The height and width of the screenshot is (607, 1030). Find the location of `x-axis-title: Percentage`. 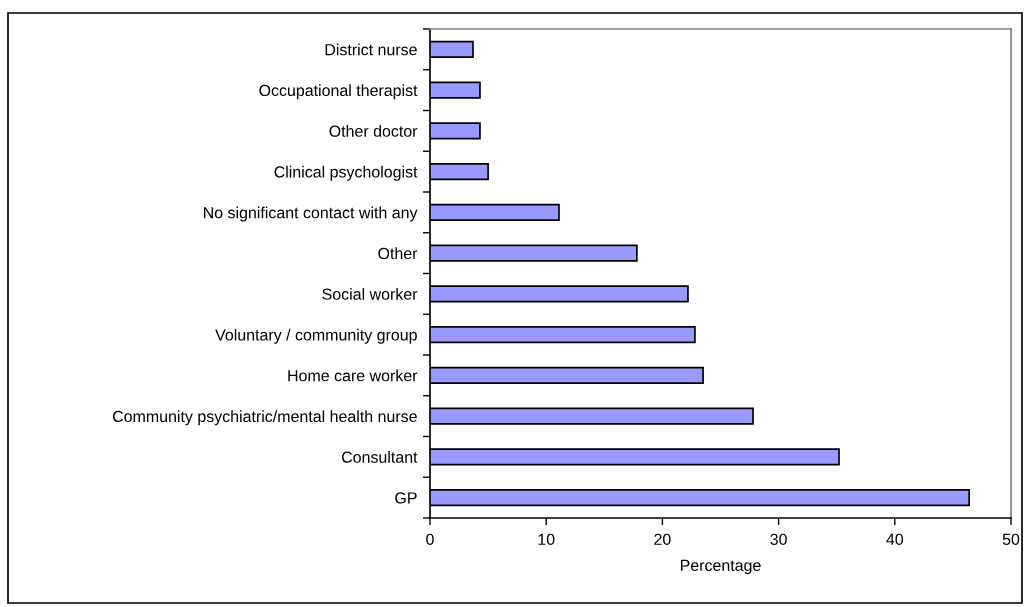

x-axis-title: Percentage is located at coordinates (720, 567).